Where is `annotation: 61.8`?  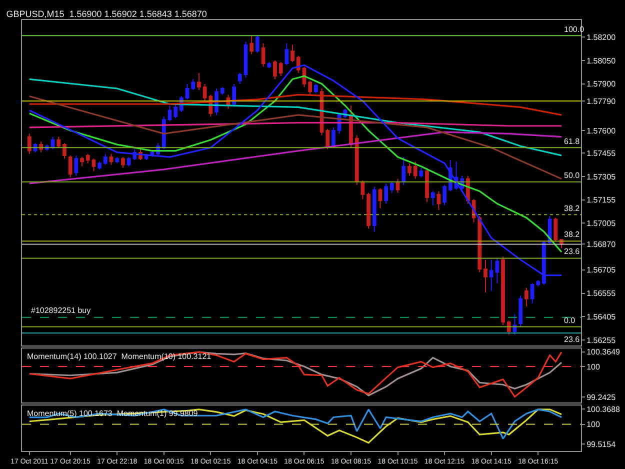
annotation: 61.8 is located at coordinates (572, 141).